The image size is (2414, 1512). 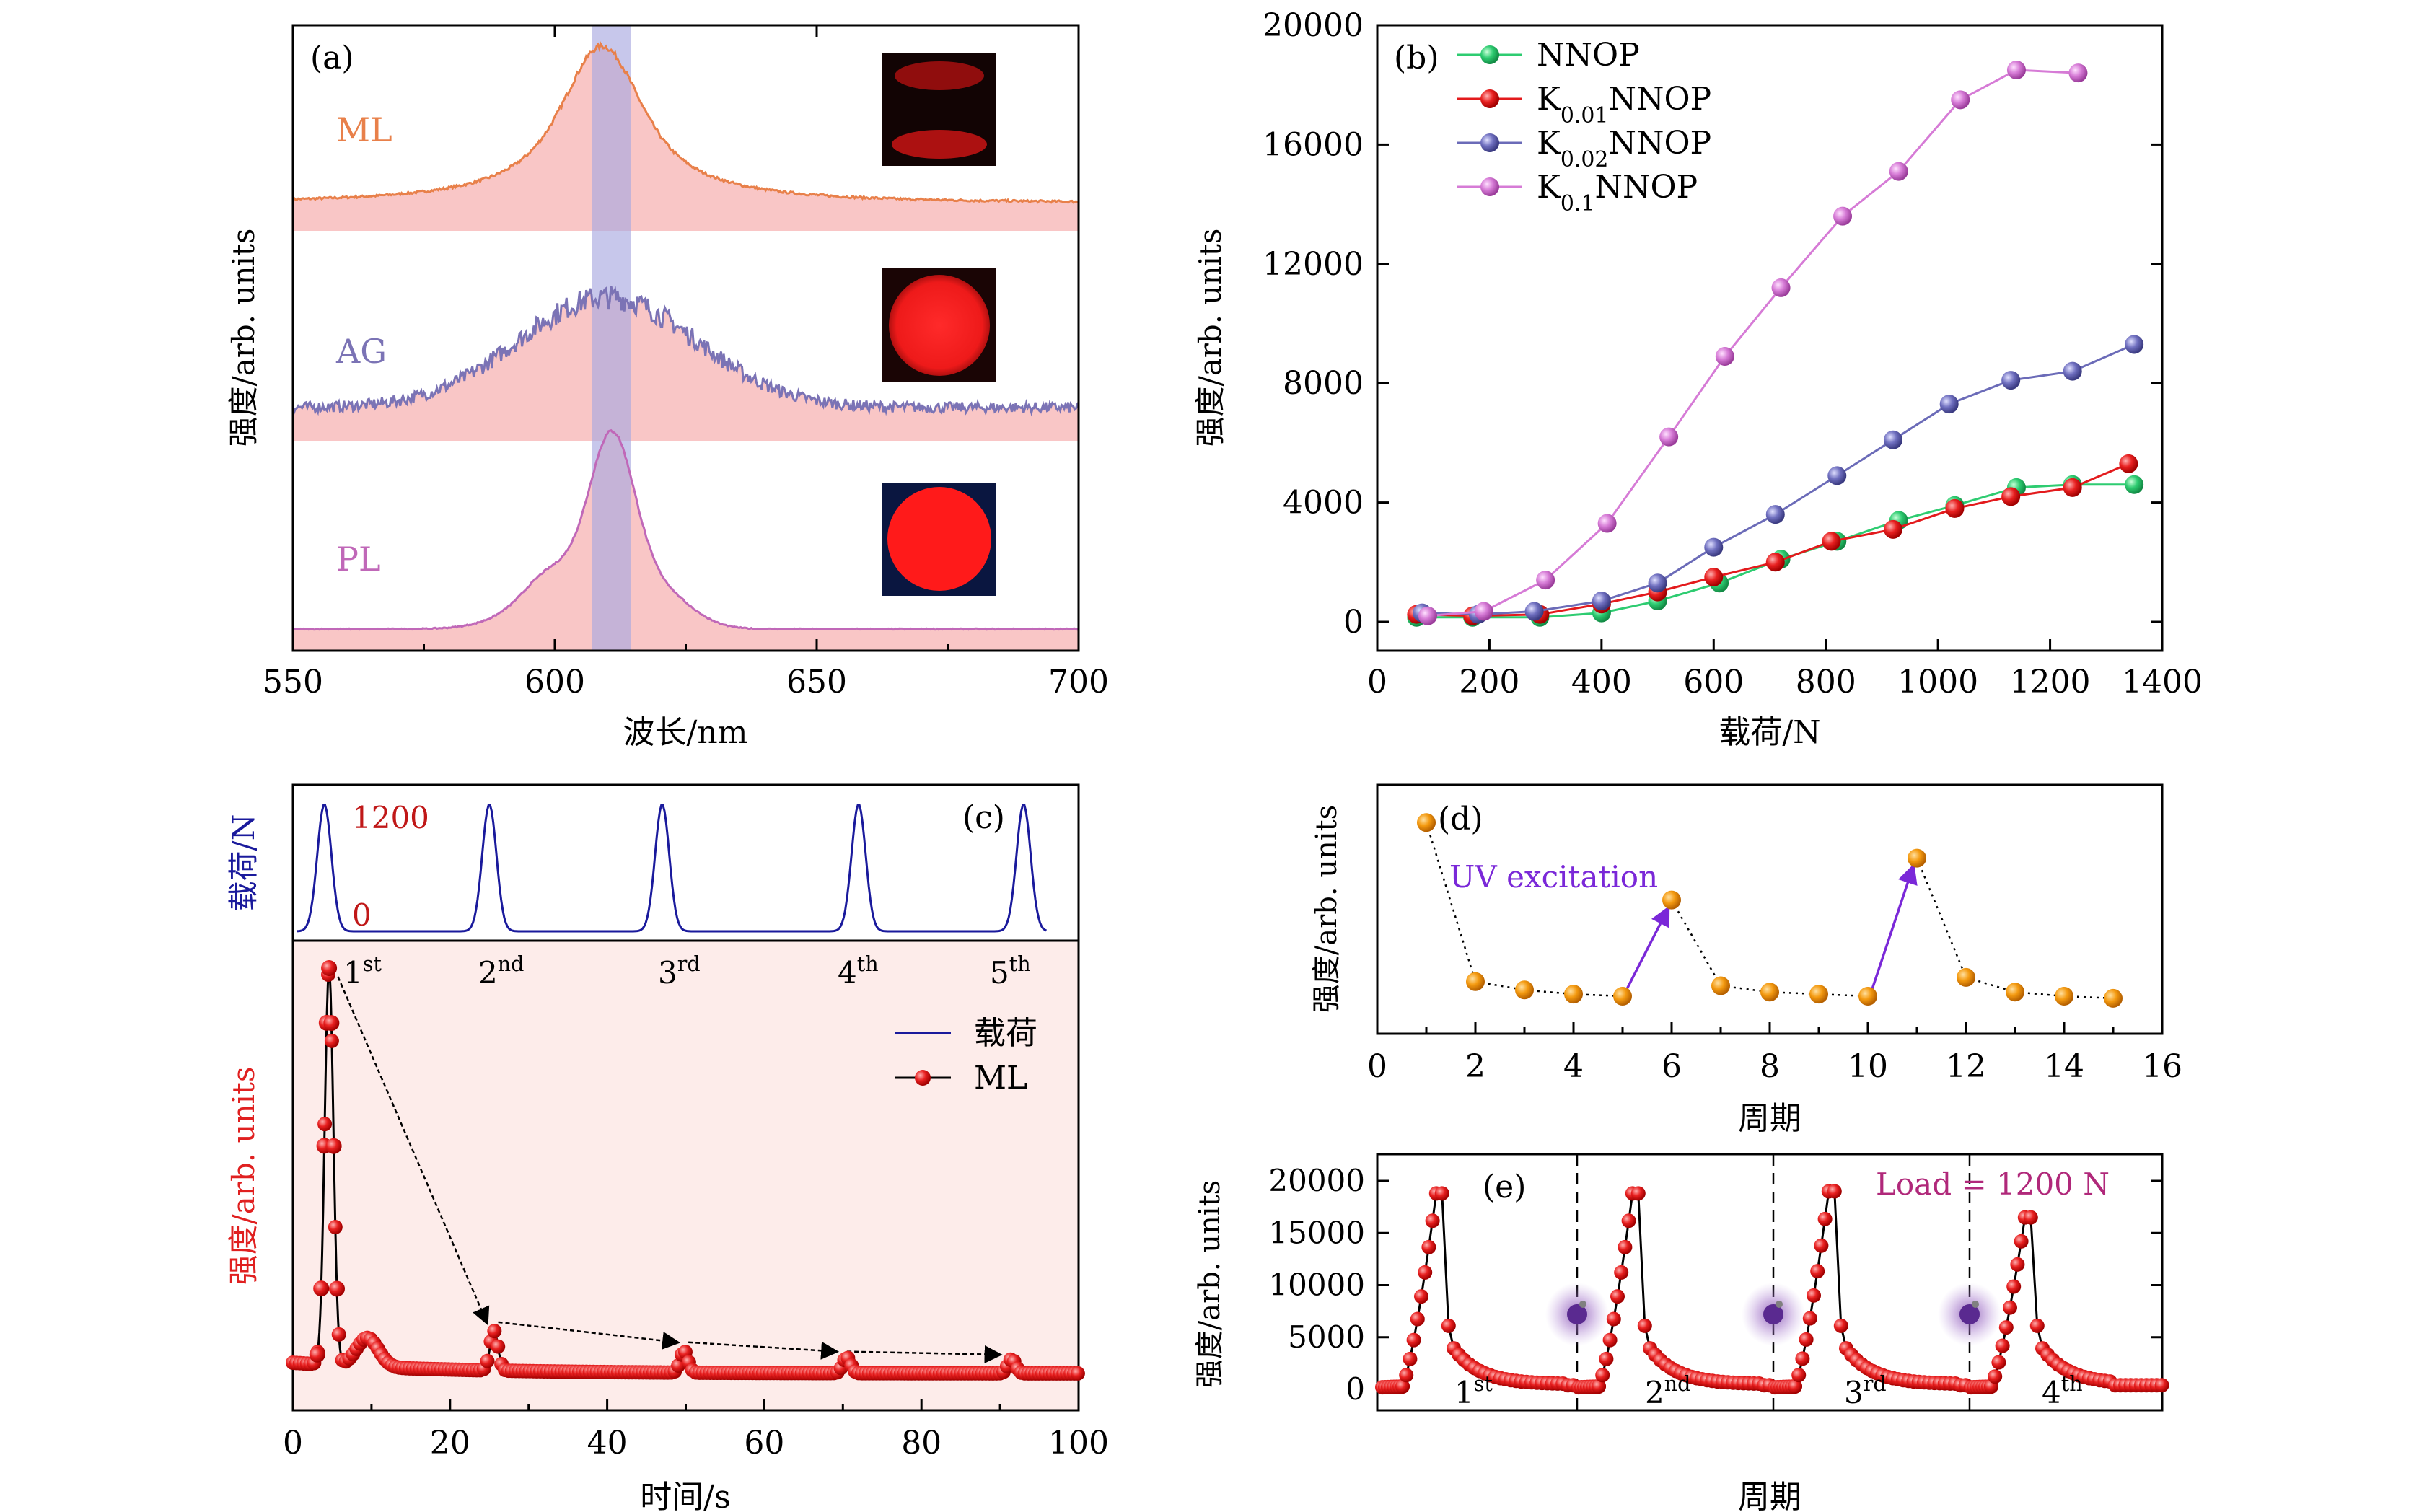 I want to click on uv-excitation-label: UV excitation, so click(x=1553, y=877).